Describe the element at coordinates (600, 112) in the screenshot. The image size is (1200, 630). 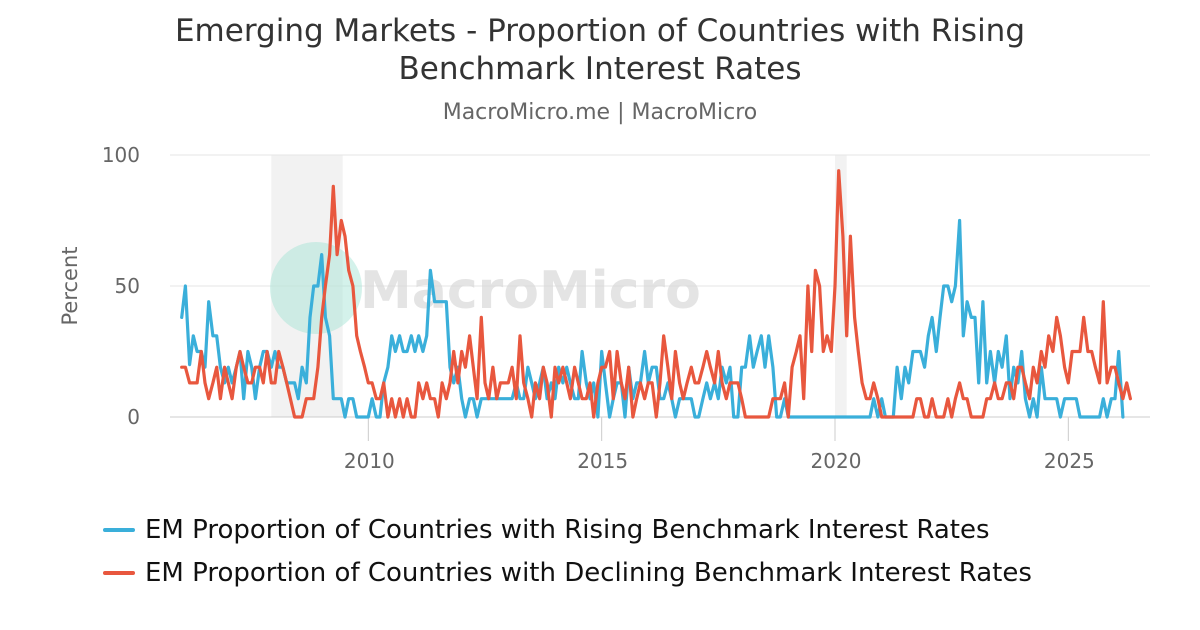
I see `chart-subtitle: MacroMicro.me | MacroMicro` at that location.